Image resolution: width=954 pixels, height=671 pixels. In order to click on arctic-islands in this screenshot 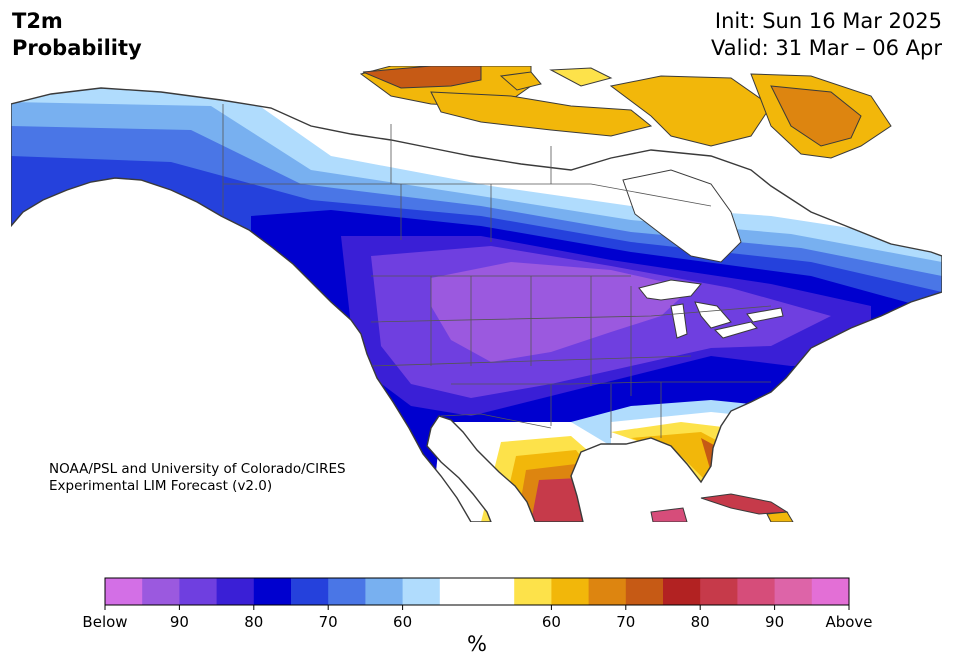, I will do `click(625, 112)`.